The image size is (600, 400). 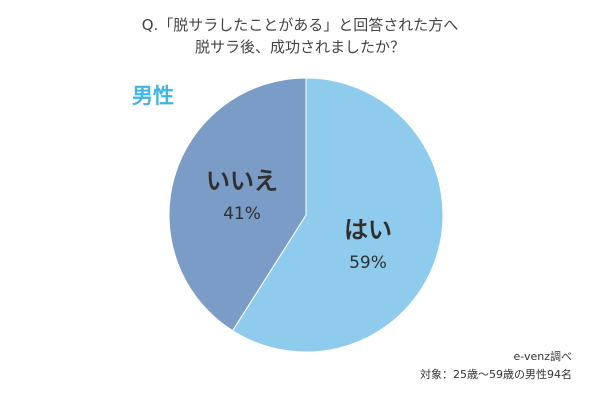 I want to click on slice-value-yes: 59%, so click(x=368, y=263).